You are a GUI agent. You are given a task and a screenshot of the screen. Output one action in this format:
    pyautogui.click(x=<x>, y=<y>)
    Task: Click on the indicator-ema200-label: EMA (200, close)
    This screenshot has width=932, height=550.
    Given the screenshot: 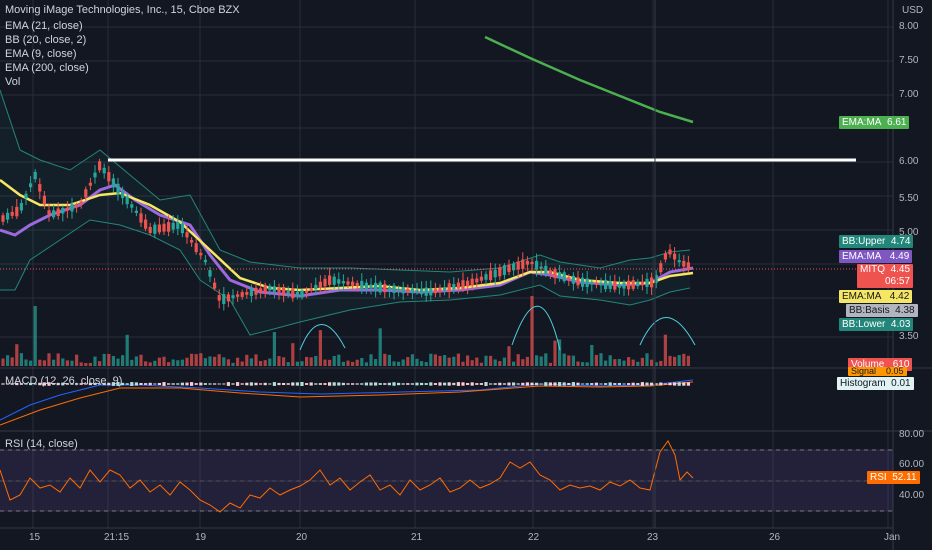 What is the action you would take?
    pyautogui.click(x=47, y=68)
    